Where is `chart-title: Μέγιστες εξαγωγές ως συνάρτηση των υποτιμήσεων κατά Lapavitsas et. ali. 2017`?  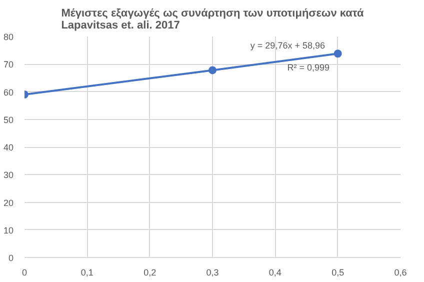 chart-title: Μέγιστες εξαγωγές ως συνάρτηση των υποτιμήσεων κατά Lapavitsas et. ali. 2017 is located at coordinates (212, 20).